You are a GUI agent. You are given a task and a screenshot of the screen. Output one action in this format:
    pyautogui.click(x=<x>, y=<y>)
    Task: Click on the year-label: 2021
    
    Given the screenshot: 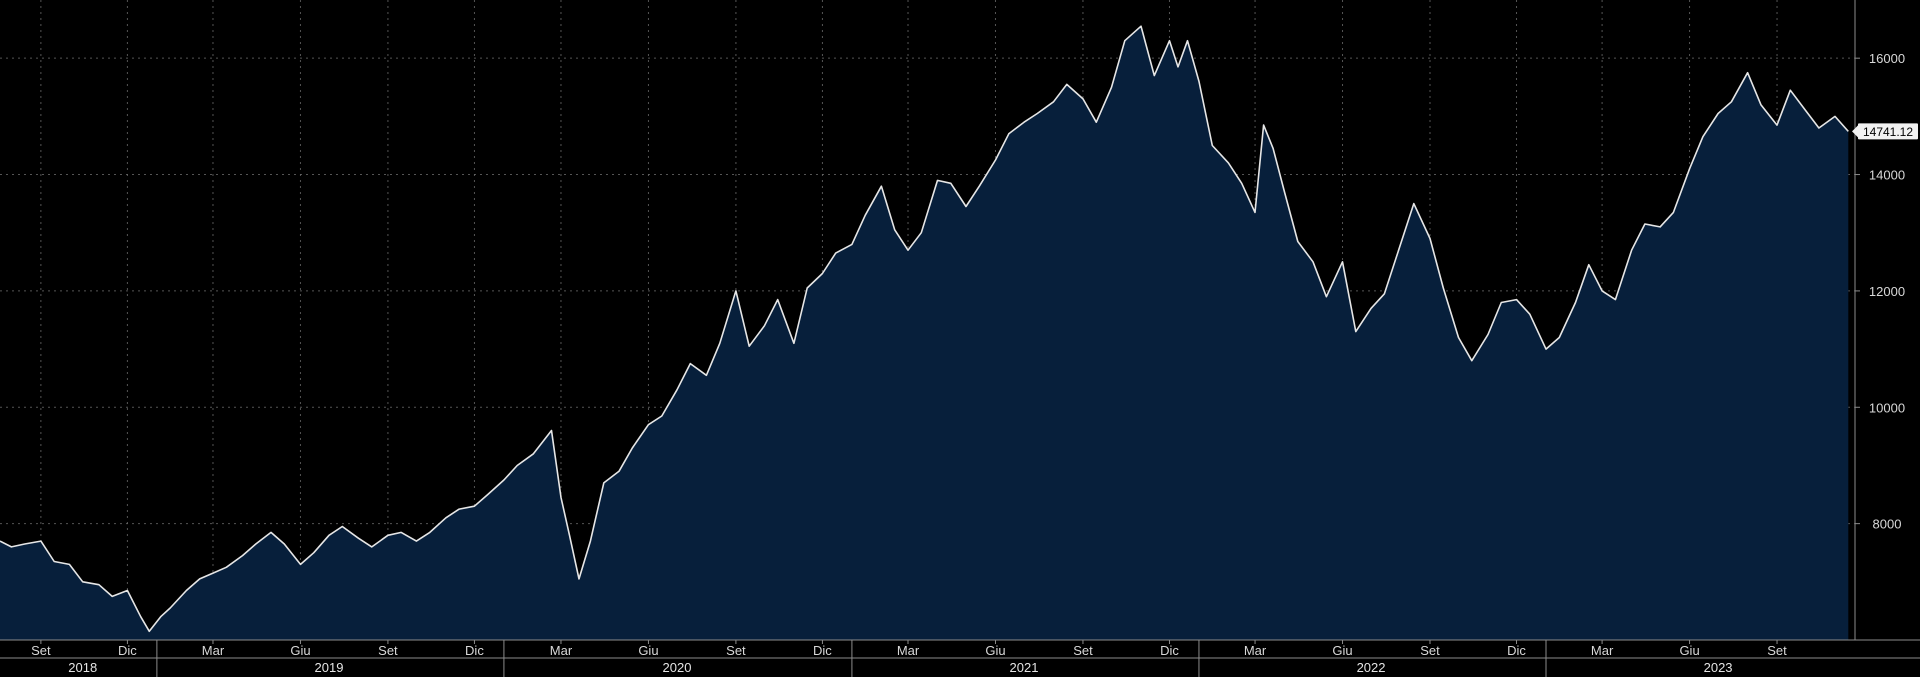 What is the action you would take?
    pyautogui.click(x=1024, y=667)
    